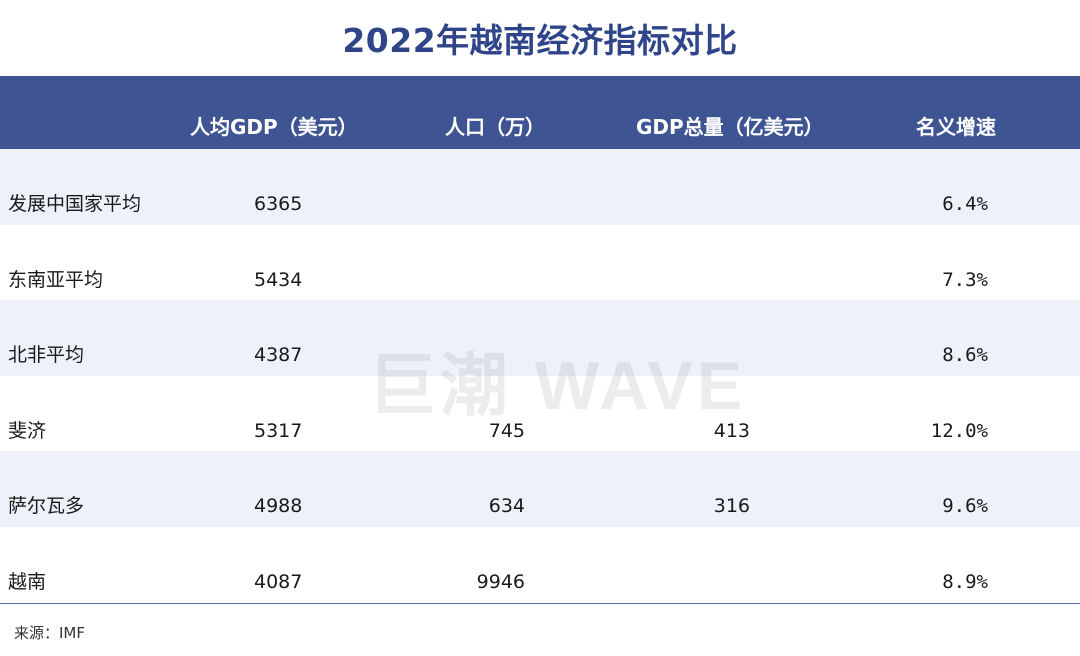  Describe the element at coordinates (965, 355) in the screenshot. I see `cell-growth: 8.6%` at that location.